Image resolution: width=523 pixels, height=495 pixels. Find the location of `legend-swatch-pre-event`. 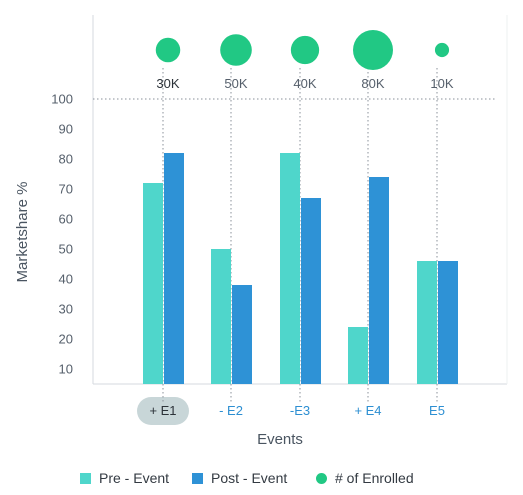

legend-swatch-pre-event is located at coordinates (85, 478).